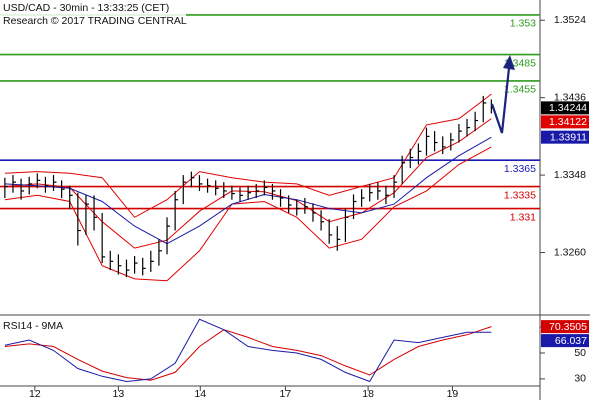  Describe the element at coordinates (520, 63) in the screenshot. I see `level-label: 1.3485` at that location.